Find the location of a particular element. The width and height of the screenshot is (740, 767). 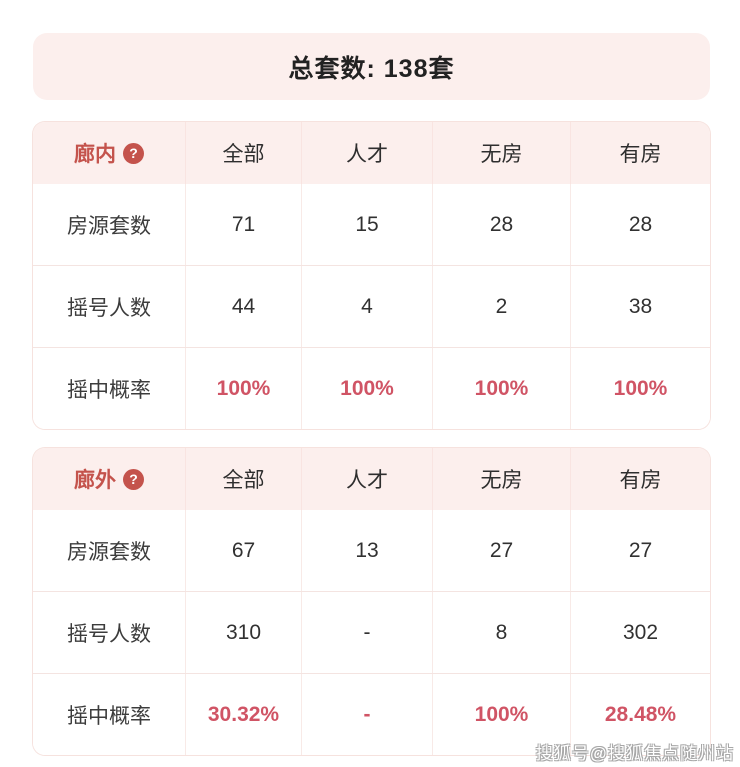

table-row: 摇号人数 310 - 8 302 is located at coordinates (371, 632).